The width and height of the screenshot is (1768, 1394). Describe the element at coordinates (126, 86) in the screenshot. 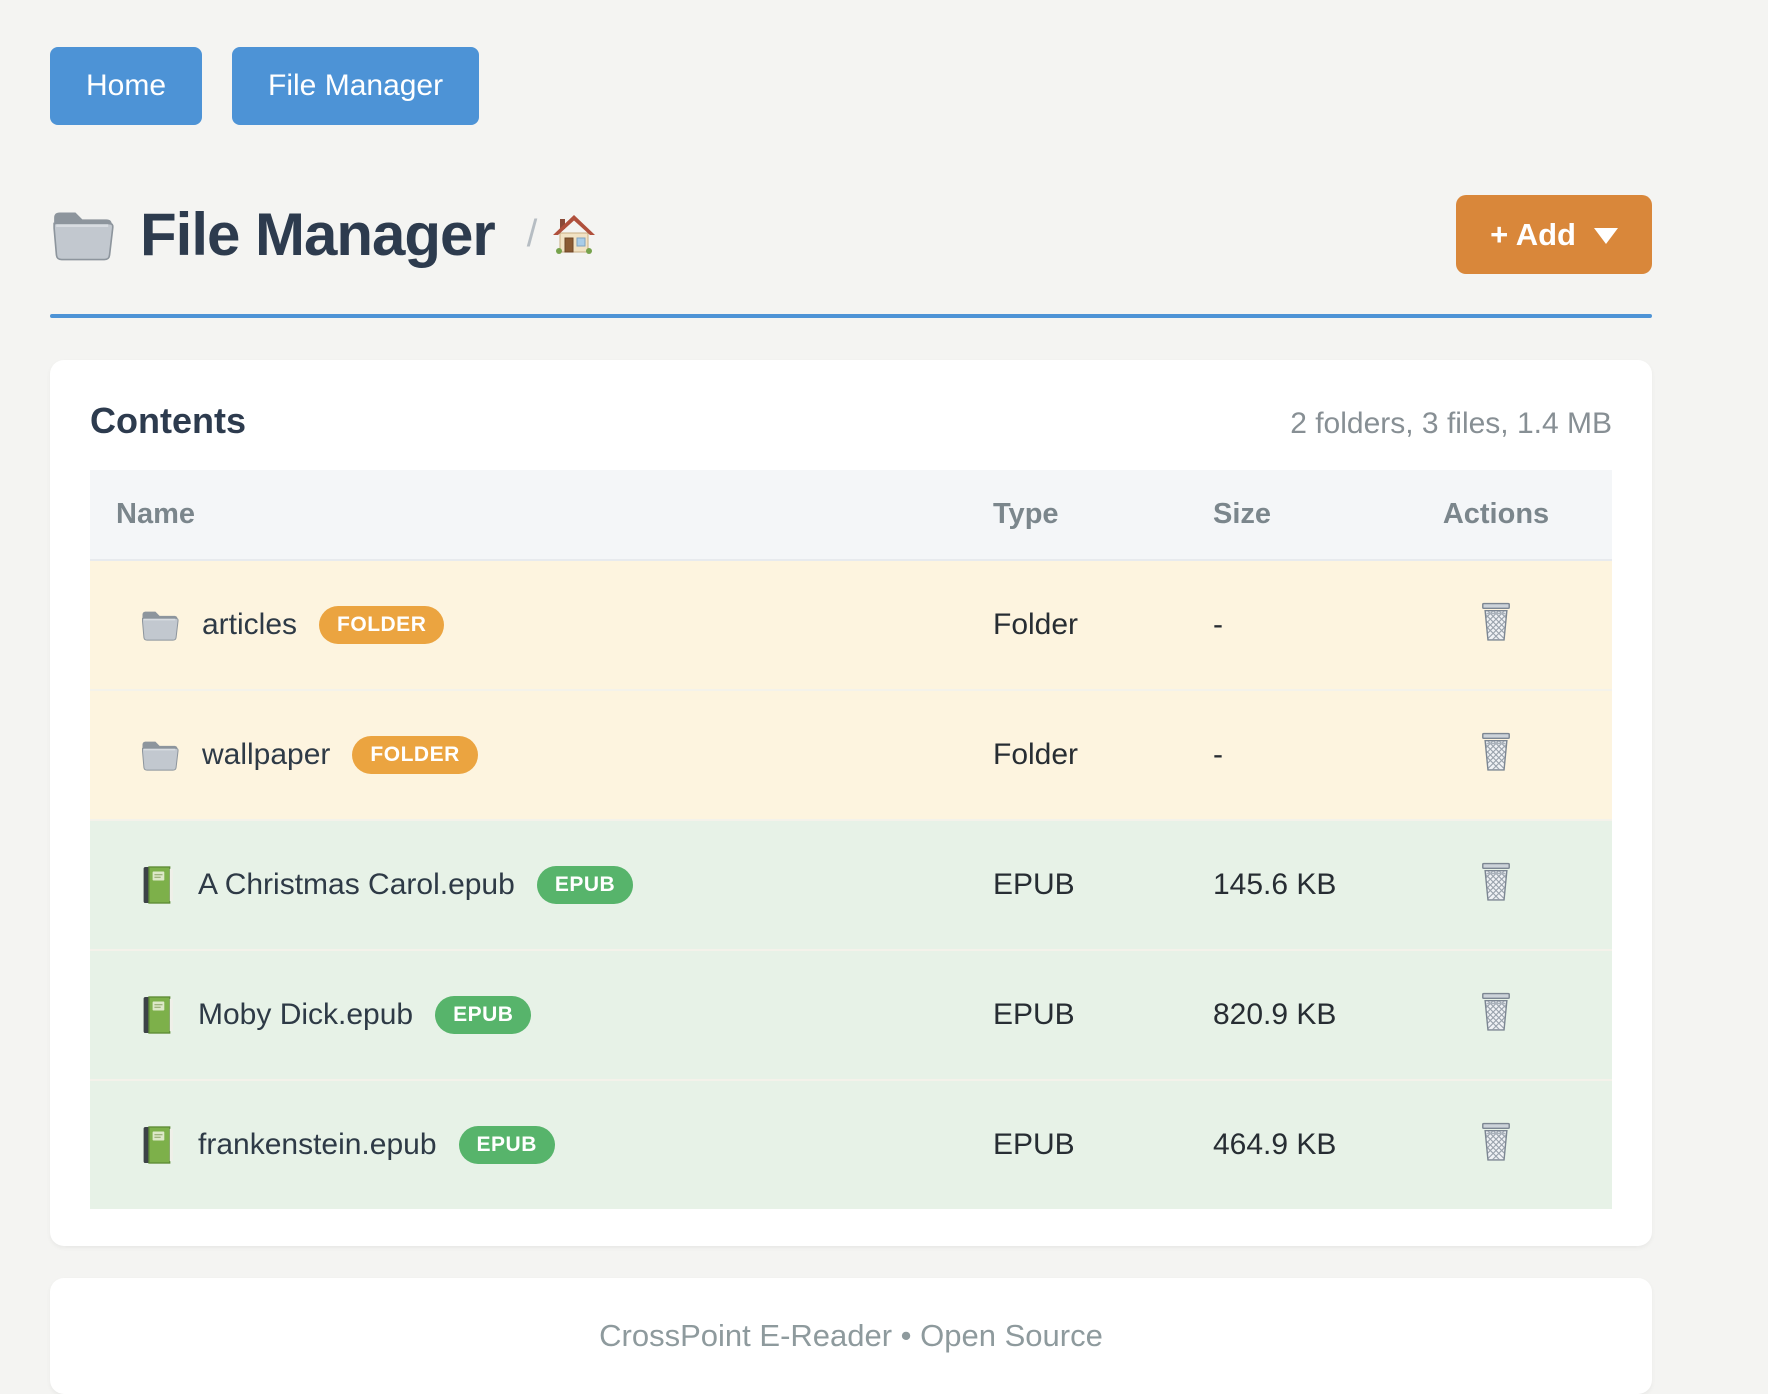

I see `nav-home-button: Home` at that location.